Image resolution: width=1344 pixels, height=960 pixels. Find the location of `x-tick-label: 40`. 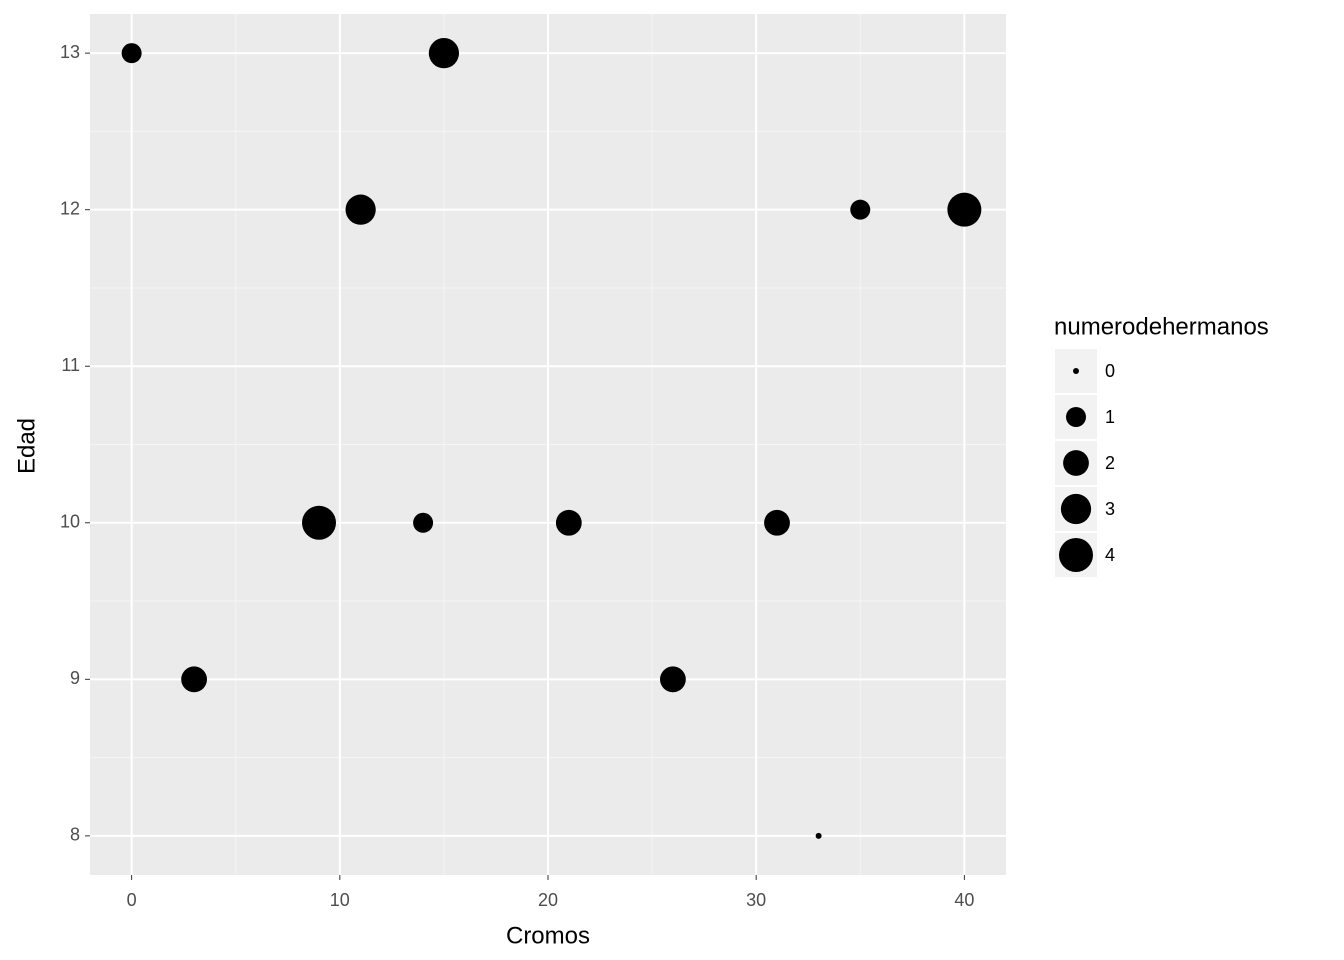

x-tick-label: 40 is located at coordinates (964, 900).